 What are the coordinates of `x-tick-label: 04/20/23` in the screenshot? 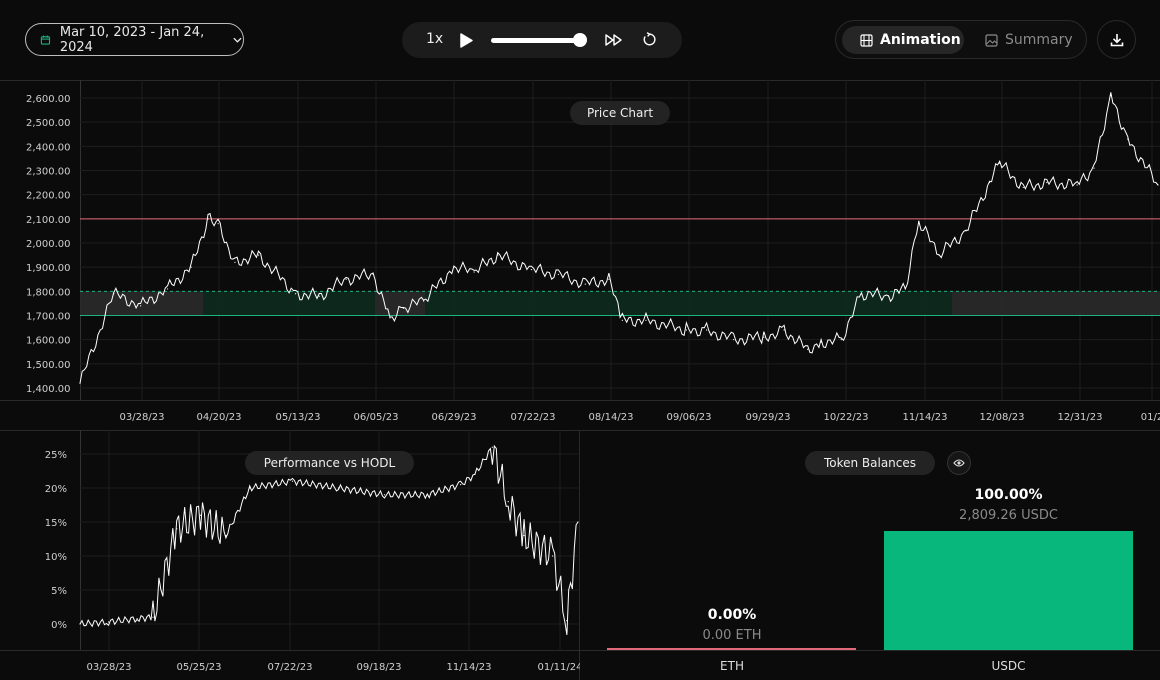 It's located at (219, 417).